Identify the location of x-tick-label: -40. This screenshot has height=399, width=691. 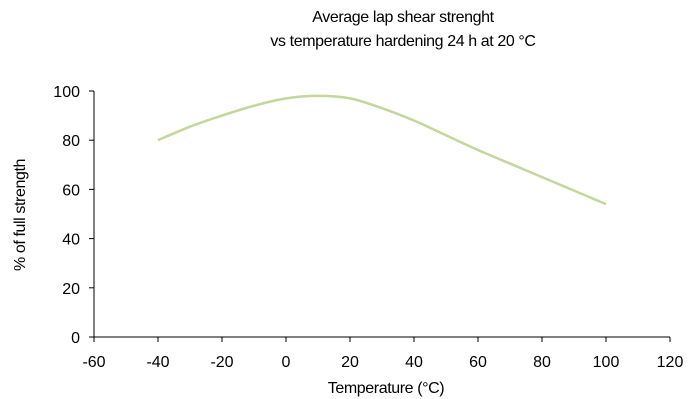
(157, 362).